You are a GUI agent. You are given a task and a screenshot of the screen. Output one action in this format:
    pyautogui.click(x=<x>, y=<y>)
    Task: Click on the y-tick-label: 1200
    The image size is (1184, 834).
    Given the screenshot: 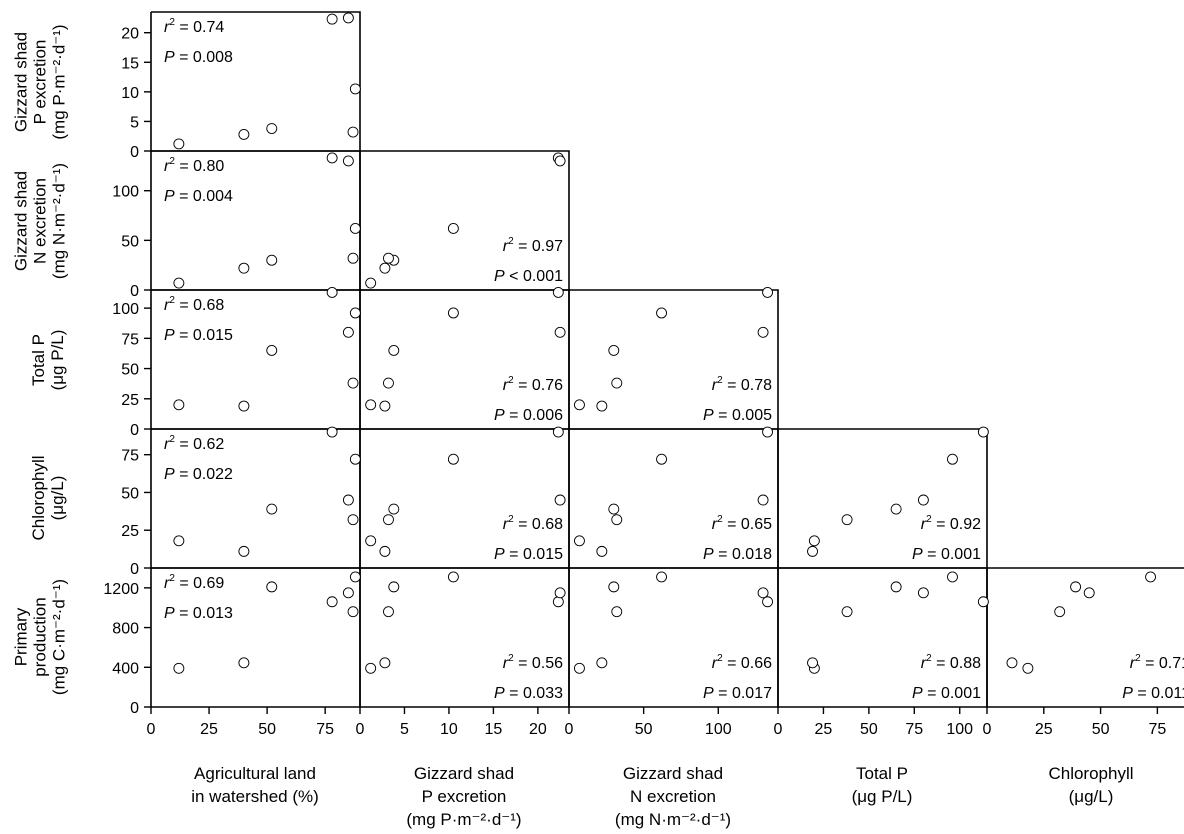 What is the action you would take?
    pyautogui.click(x=121, y=589)
    